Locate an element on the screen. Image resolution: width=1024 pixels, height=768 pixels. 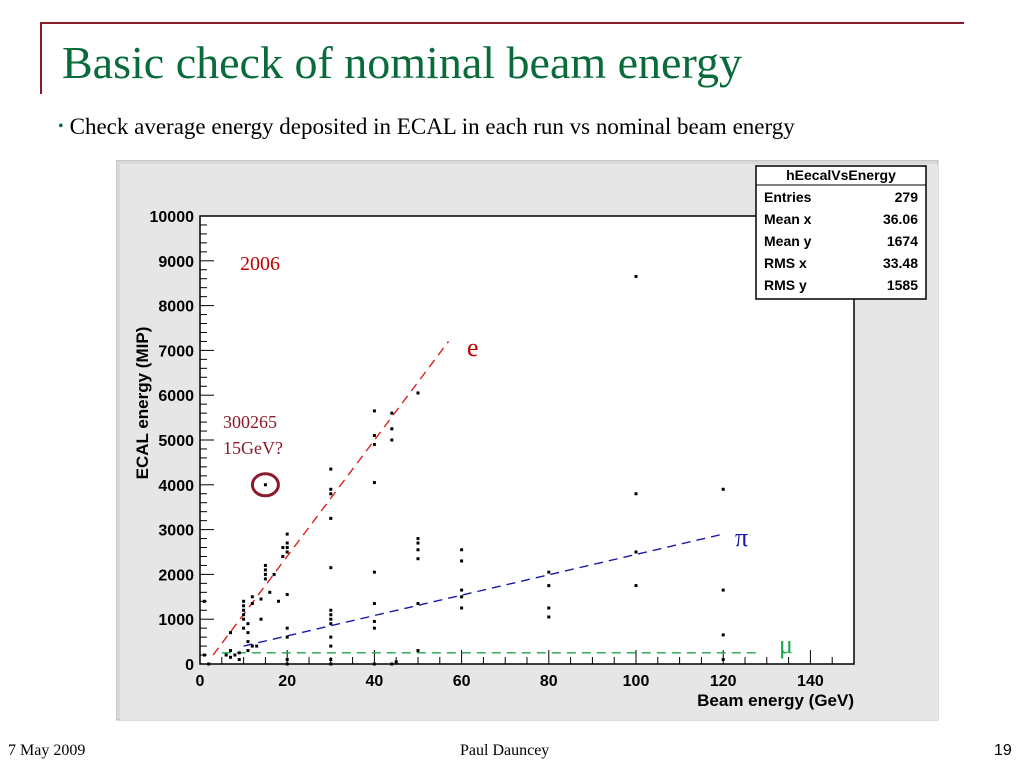
y-tick-label: 10000 is located at coordinates (172, 217).